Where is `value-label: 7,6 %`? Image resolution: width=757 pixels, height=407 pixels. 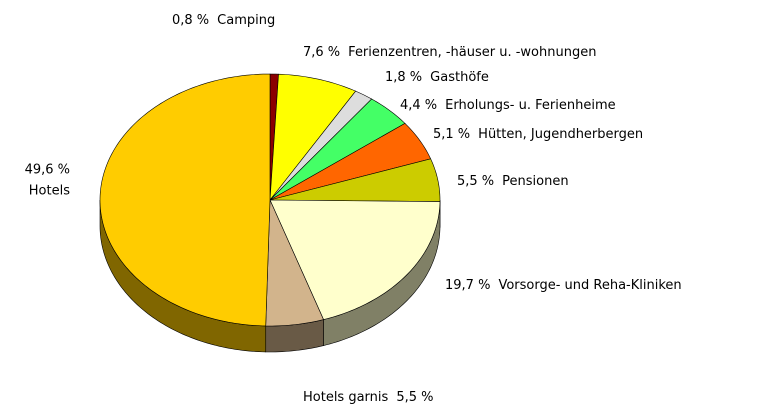 value-label: 7,6 % is located at coordinates (321, 52).